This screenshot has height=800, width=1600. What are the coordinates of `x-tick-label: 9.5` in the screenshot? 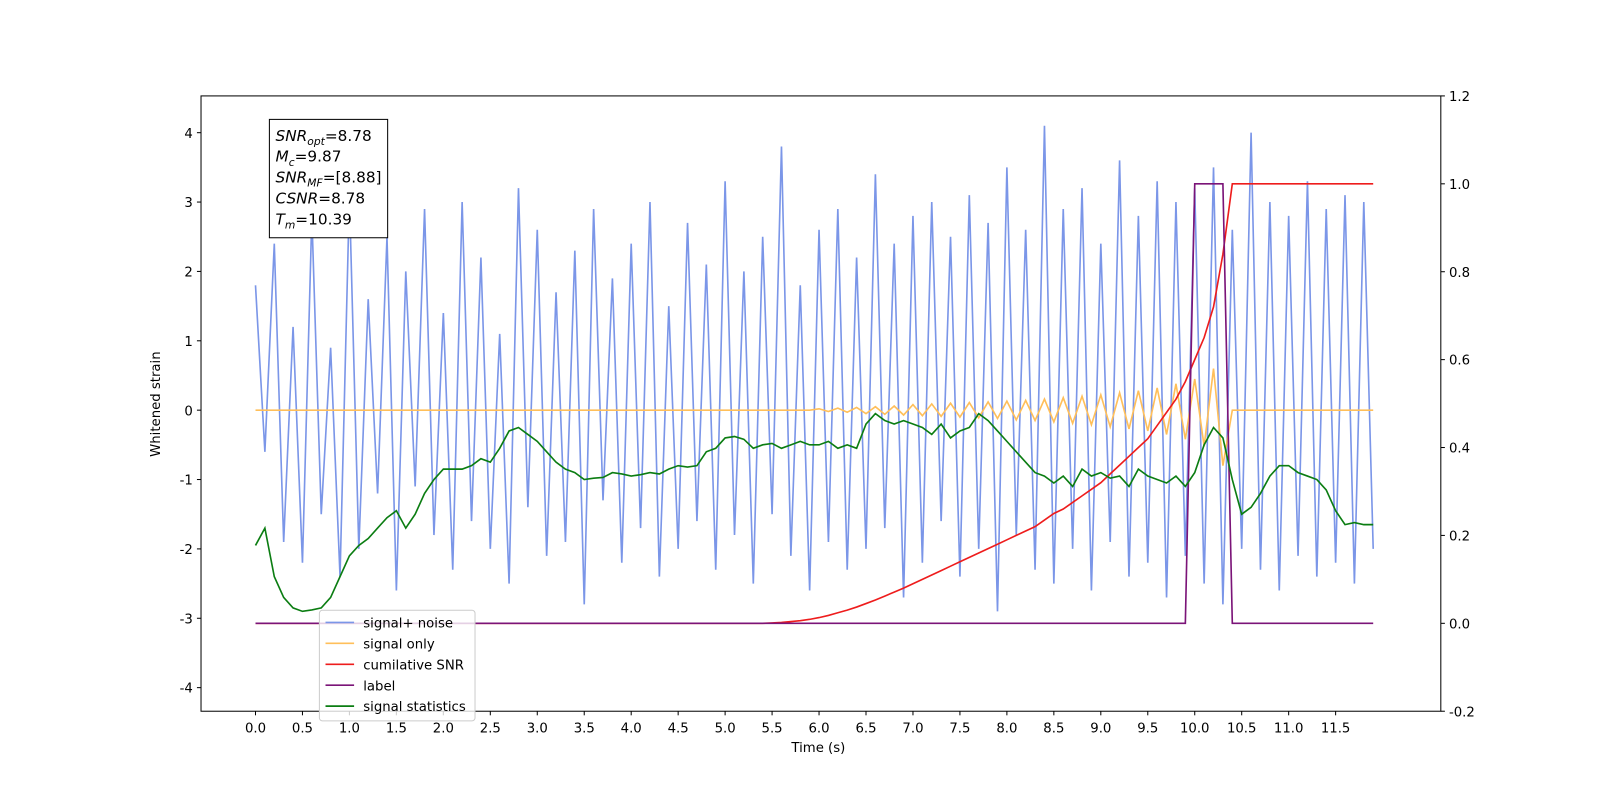 It's located at (1147, 729).